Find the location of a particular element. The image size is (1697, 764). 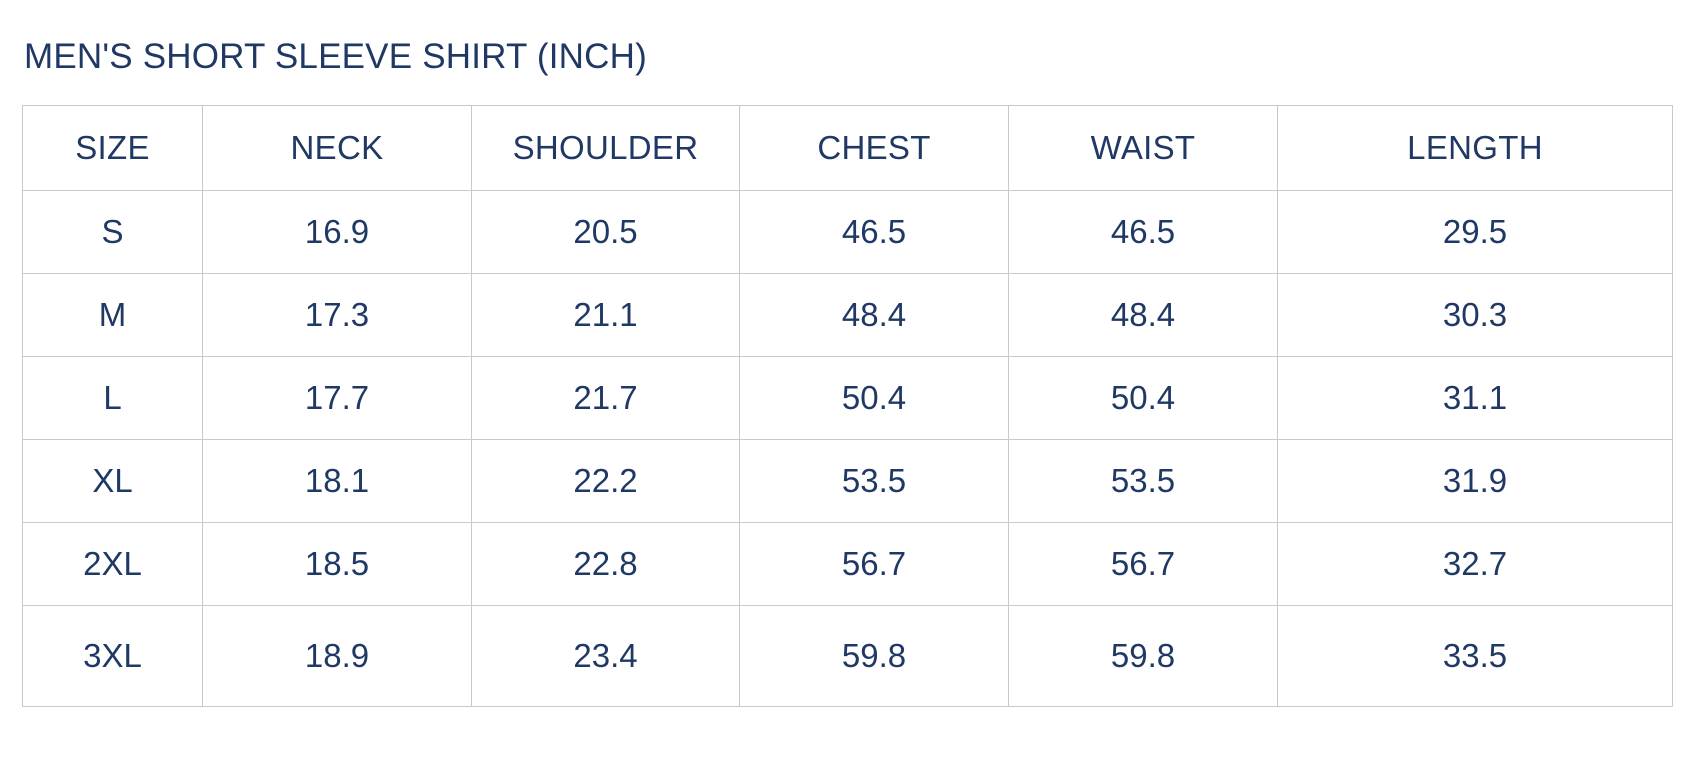

column-header-neck: NECK is located at coordinates (337, 148).